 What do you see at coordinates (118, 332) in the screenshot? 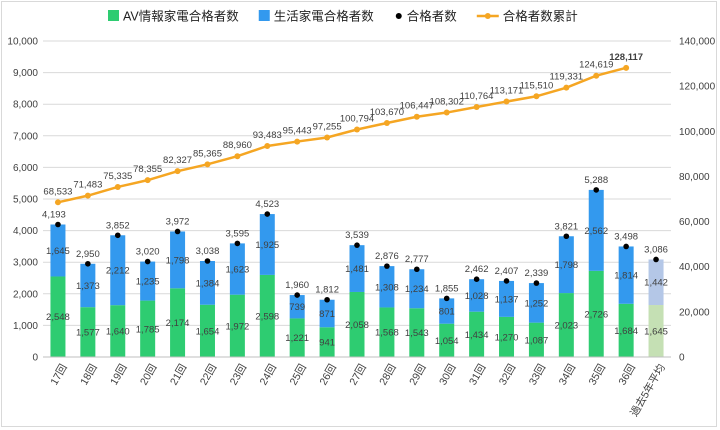
I see `bar-av-label: 1,640` at bounding box center [118, 332].